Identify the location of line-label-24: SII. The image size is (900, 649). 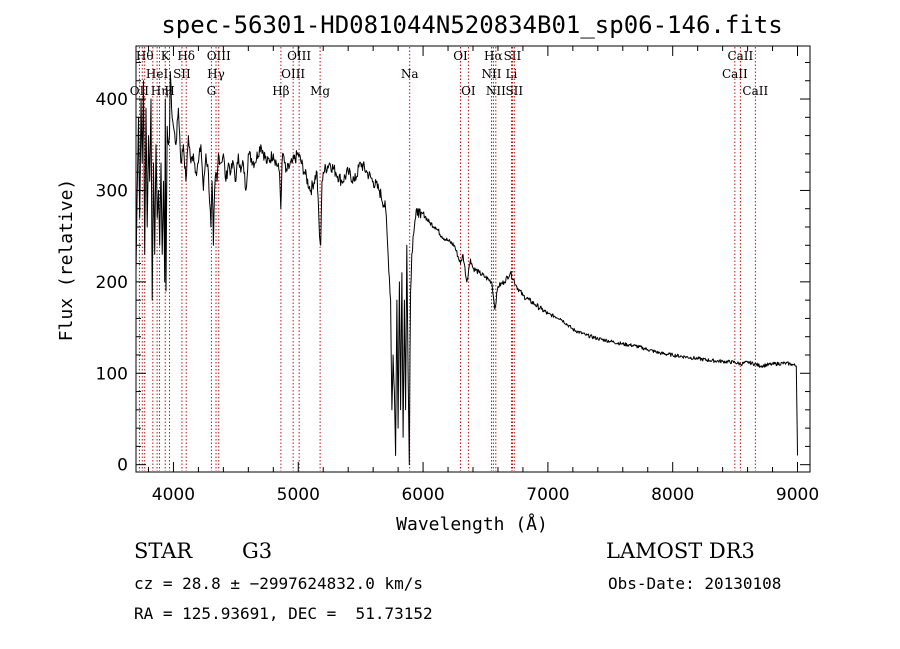
(513, 56).